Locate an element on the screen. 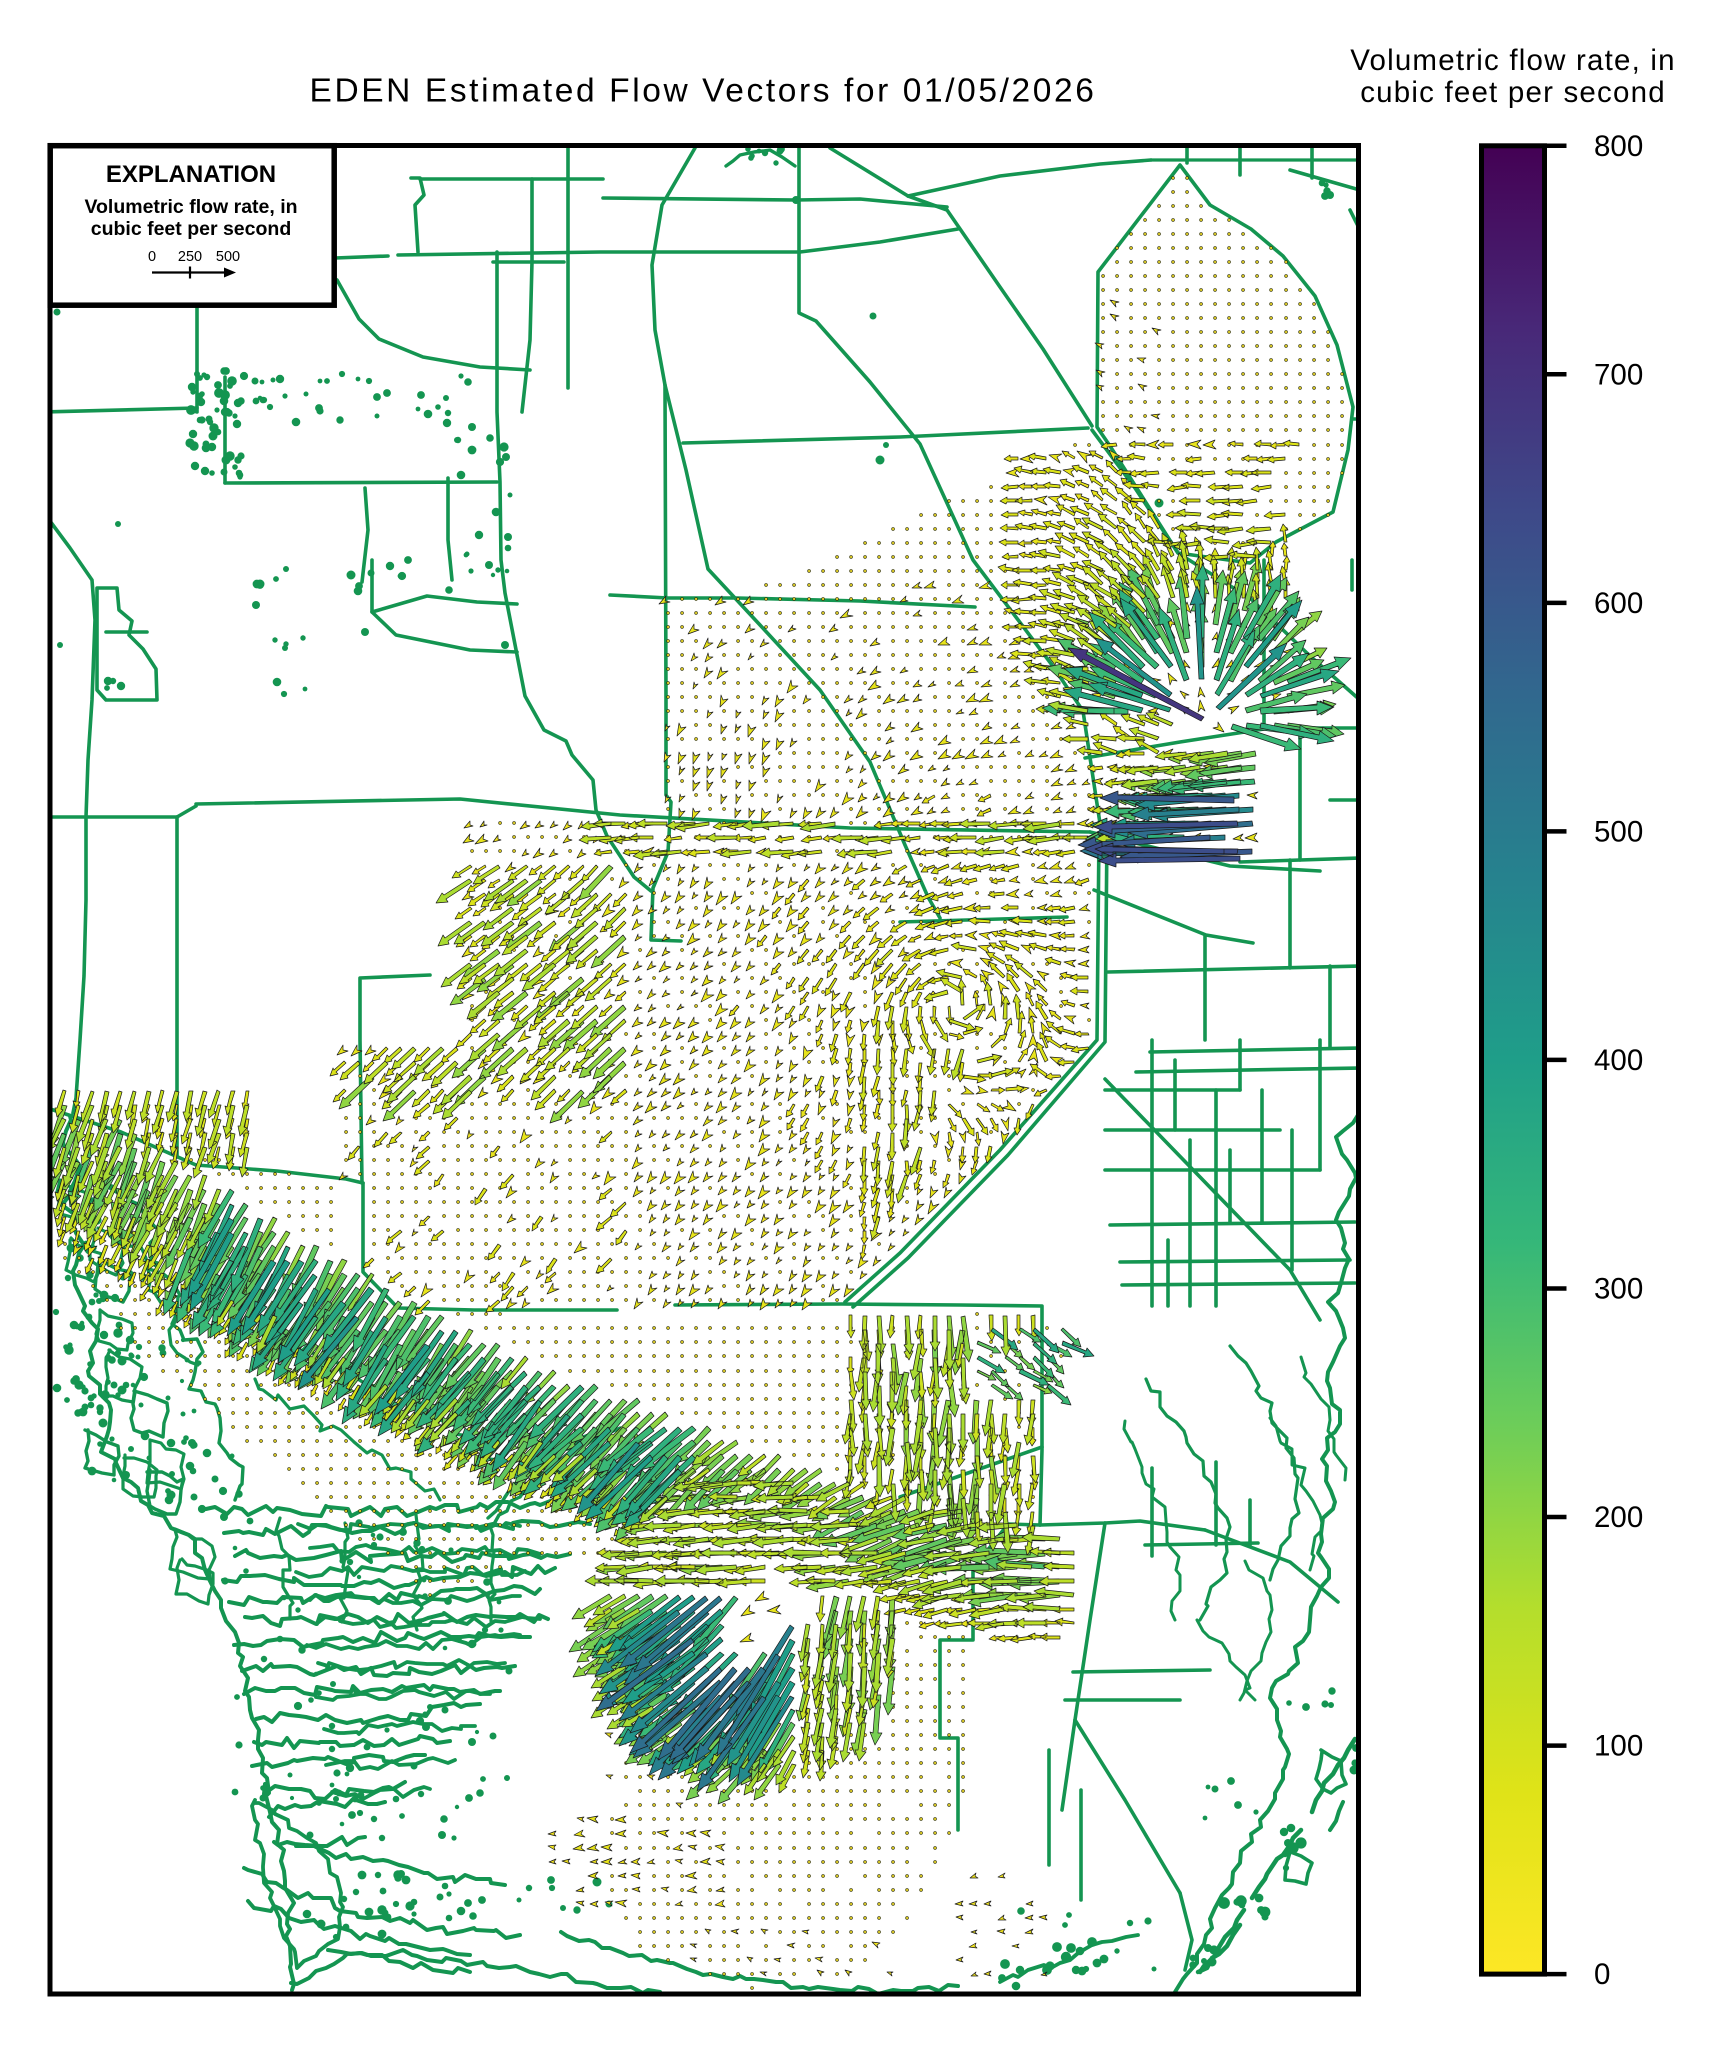 The width and height of the screenshot is (1724, 2066). svg-text: 800 is located at coordinates (1618, 146).